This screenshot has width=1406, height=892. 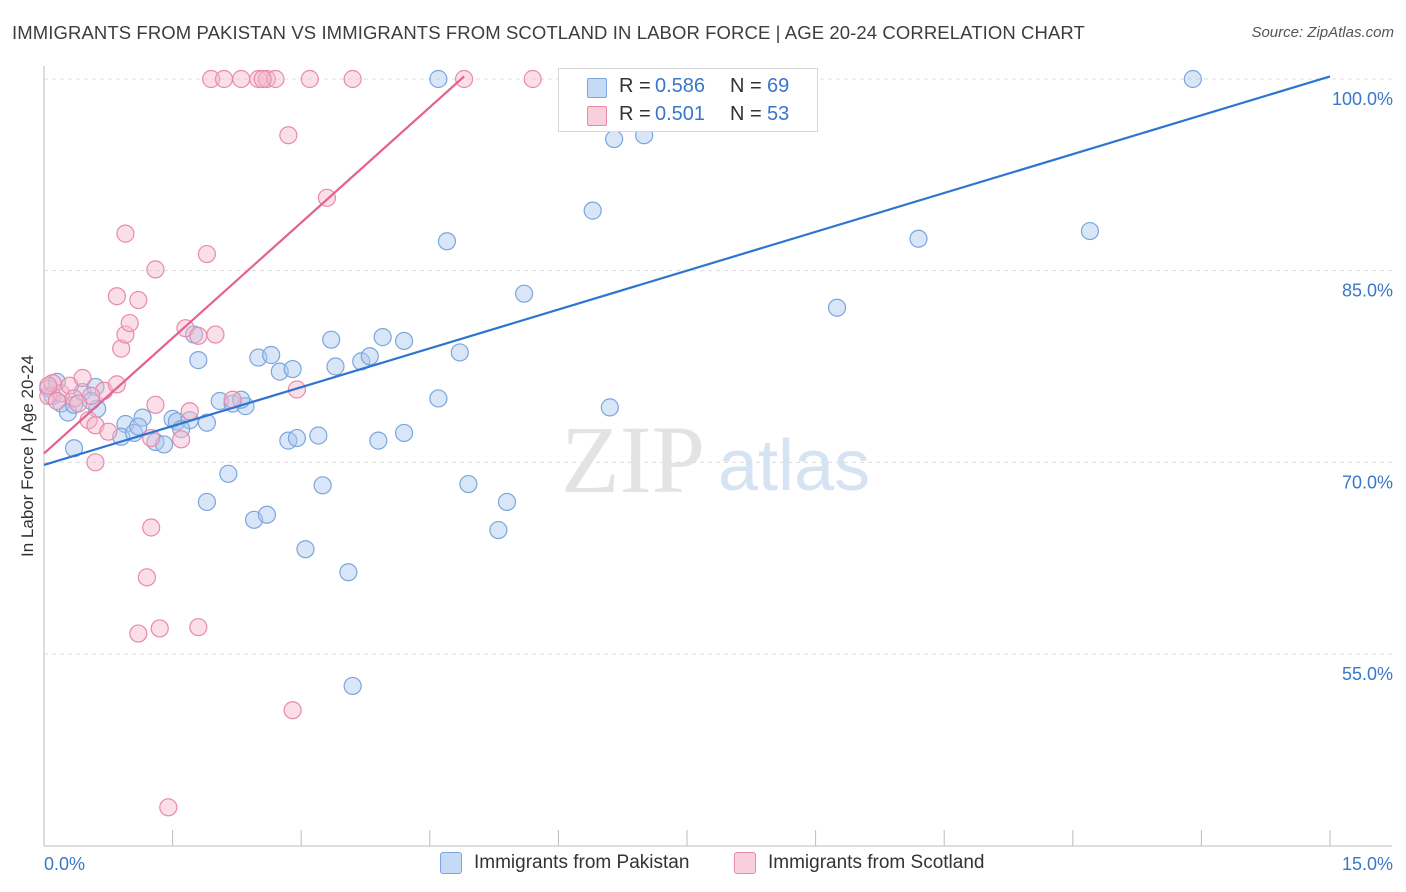 I want to click on legend-r-value: 0.586, so click(x=680, y=86).